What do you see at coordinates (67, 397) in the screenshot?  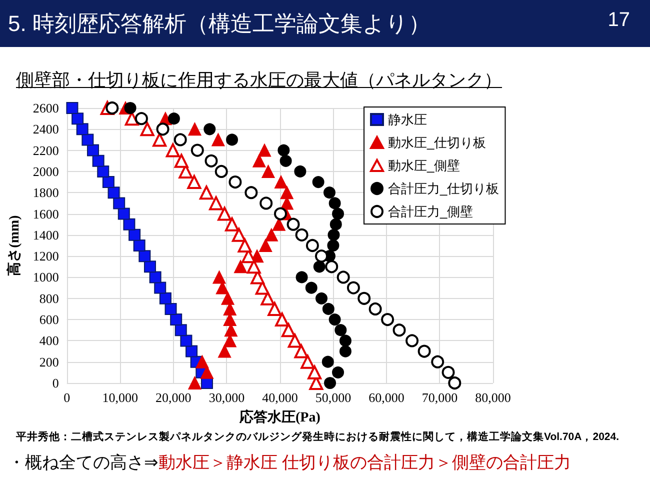 I see `x-tick-label: 0` at bounding box center [67, 397].